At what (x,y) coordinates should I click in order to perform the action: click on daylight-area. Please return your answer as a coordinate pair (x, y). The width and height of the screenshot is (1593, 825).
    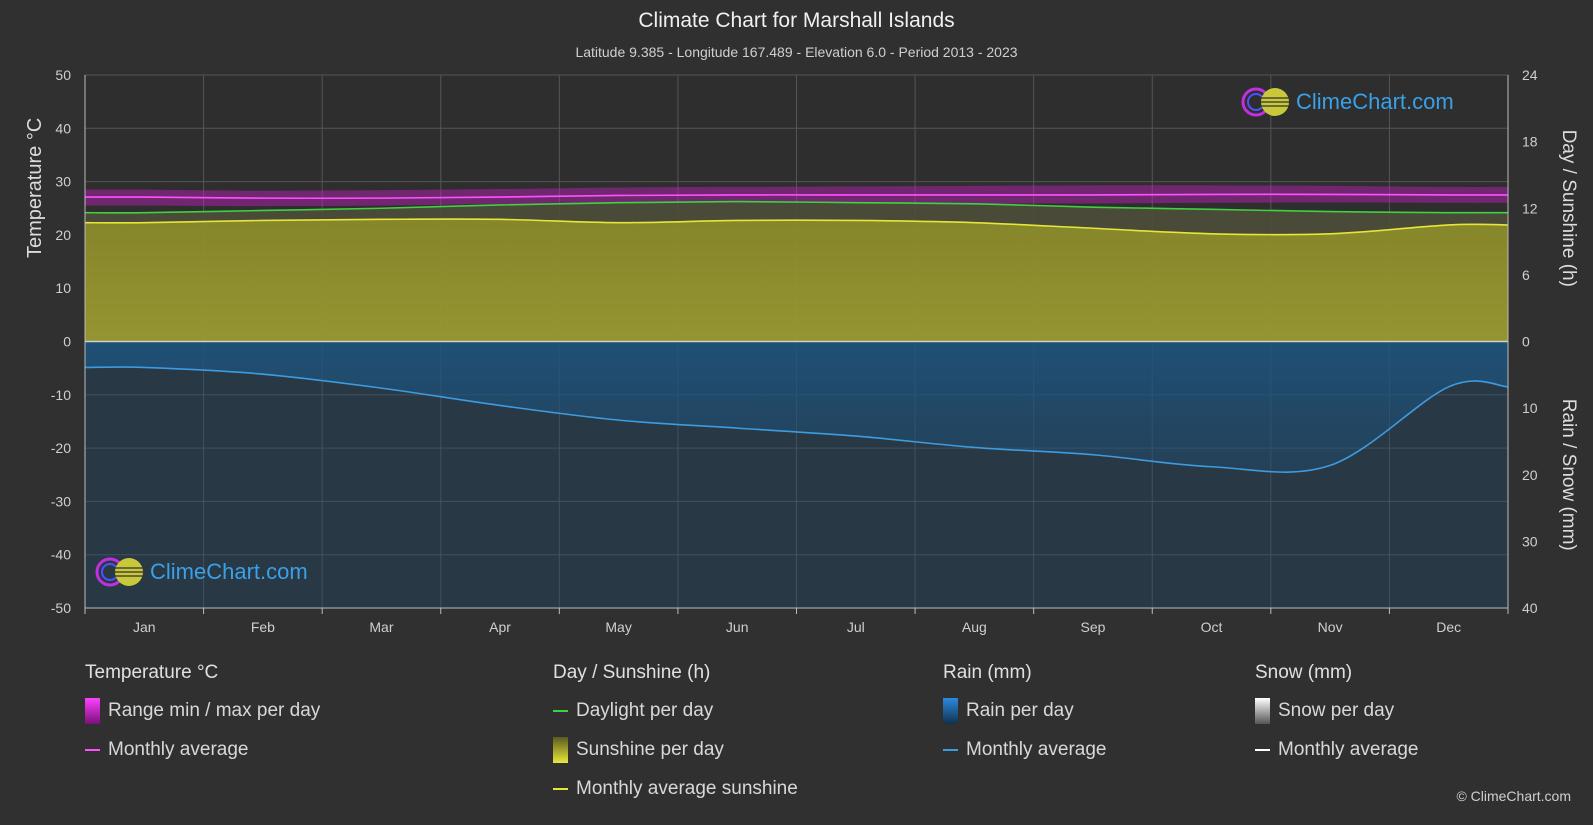
    Looking at the image, I should click on (796, 218).